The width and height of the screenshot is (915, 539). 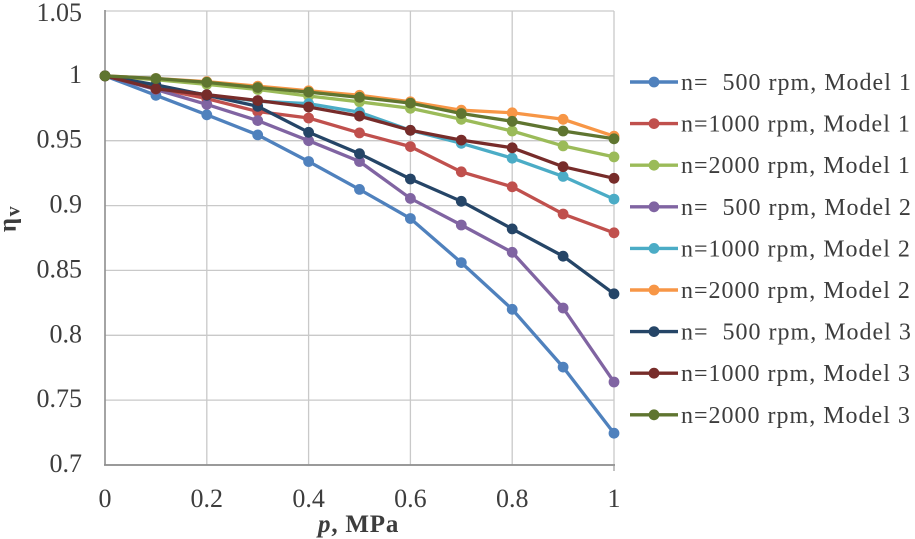 I want to click on svg-text: n=1000 rpm, Model 1, so click(x=796, y=125).